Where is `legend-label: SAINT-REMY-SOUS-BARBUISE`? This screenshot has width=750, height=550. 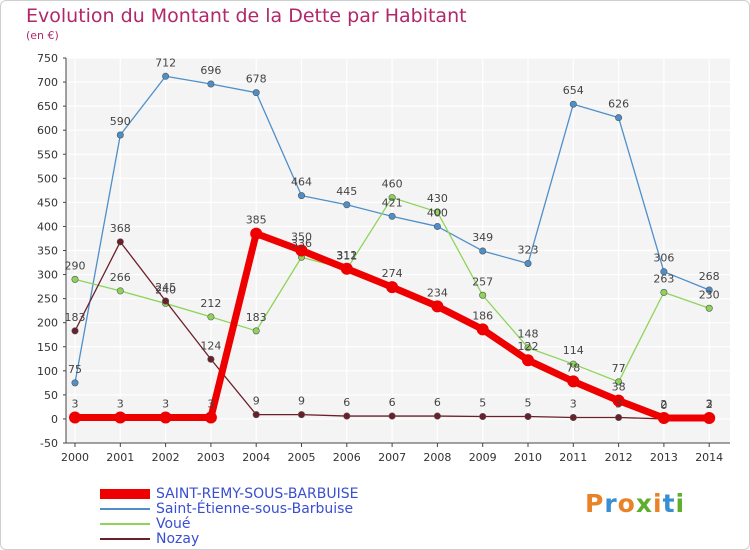 legend-label: SAINT-REMY-SOUS-BARBUISE is located at coordinates (257, 494).